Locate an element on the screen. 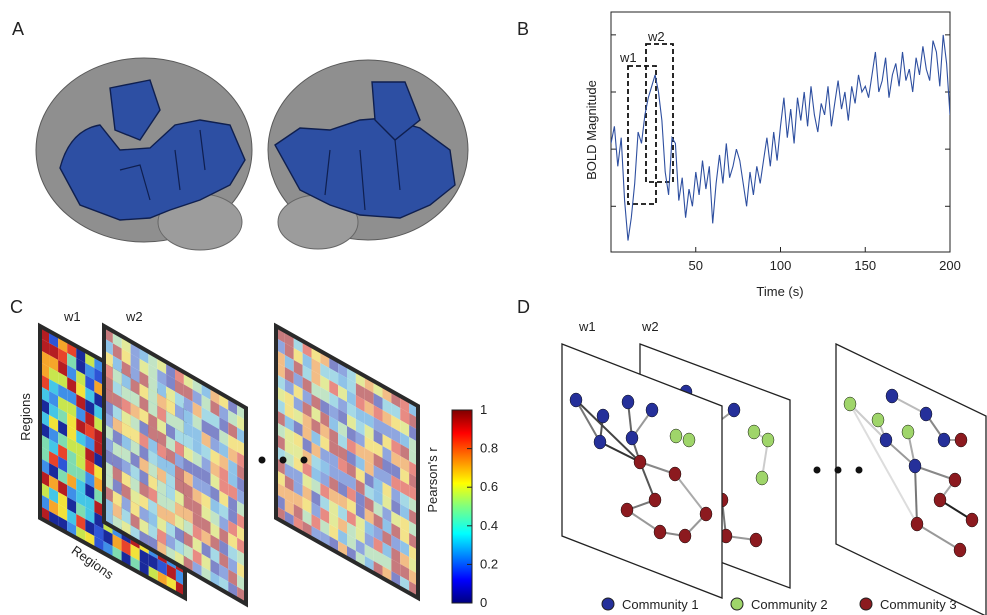  colorbar: 0 0.2 0.4 0.6 0.8 1 Pearson's r is located at coordinates (461, 506).